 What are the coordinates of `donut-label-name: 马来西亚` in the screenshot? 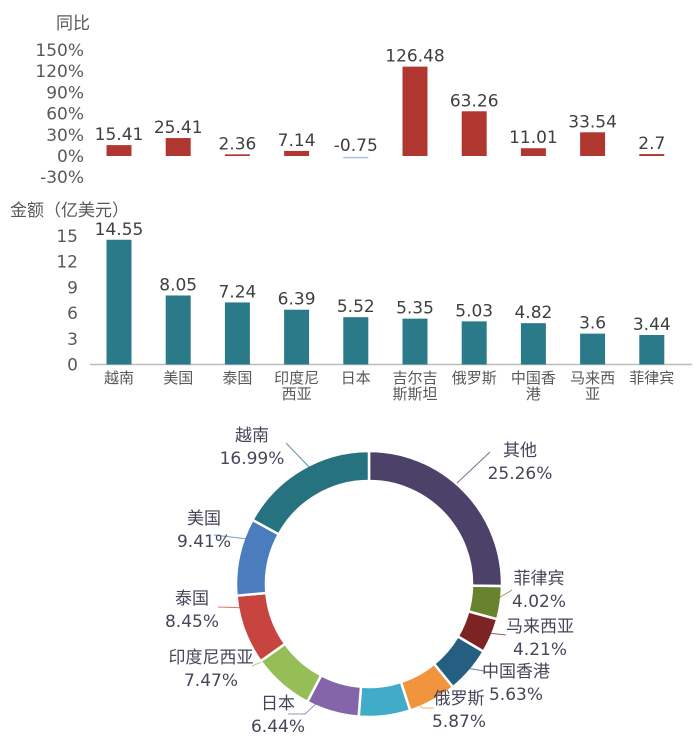 It's located at (540, 627).